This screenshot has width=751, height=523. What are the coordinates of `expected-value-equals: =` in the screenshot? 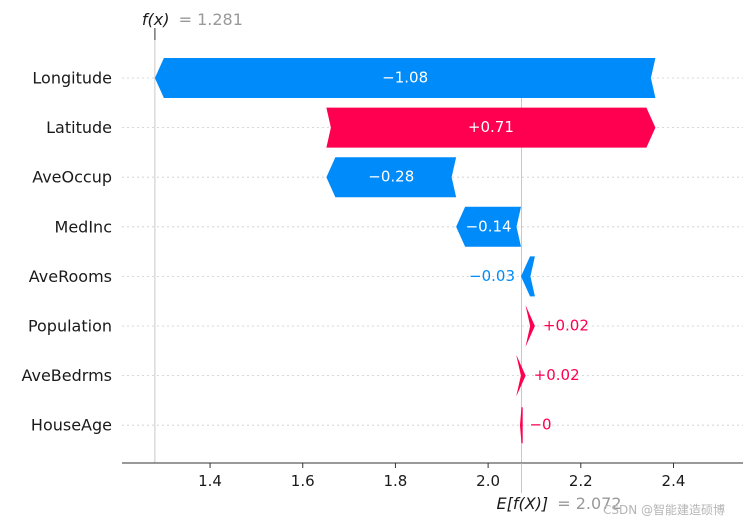 It's located at (566, 503).